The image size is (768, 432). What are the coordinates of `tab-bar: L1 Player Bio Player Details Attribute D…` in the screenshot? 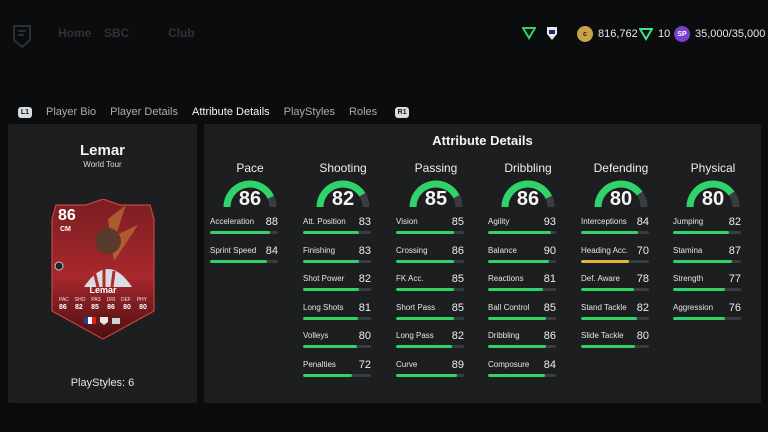 It's located at (214, 112).